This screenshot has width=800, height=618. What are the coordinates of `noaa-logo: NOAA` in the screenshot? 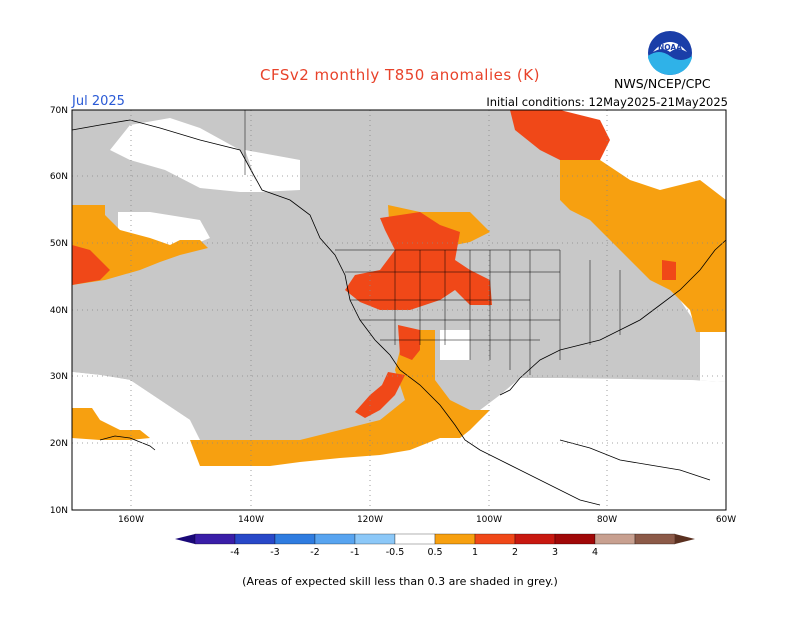 It's located at (670, 53).